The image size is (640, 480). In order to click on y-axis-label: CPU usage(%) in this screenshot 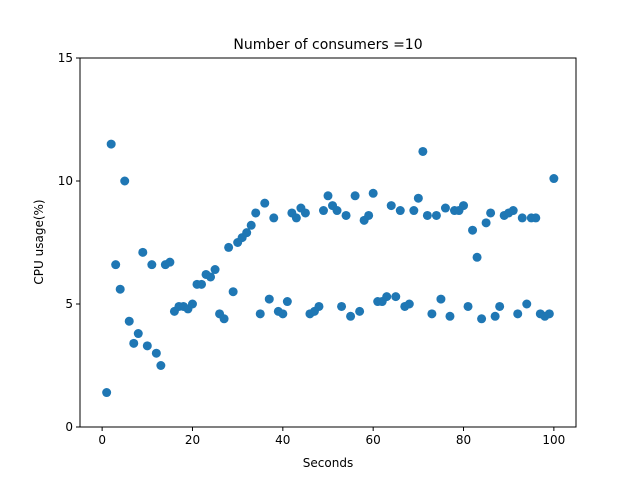, I will do `click(39, 241)`.